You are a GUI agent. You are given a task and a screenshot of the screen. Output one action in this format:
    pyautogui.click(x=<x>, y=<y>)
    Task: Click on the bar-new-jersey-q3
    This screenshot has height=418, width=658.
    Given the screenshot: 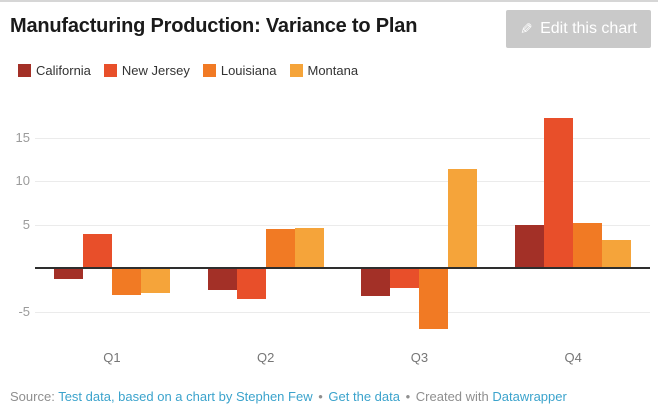 What is the action you would take?
    pyautogui.click(x=405, y=279)
    